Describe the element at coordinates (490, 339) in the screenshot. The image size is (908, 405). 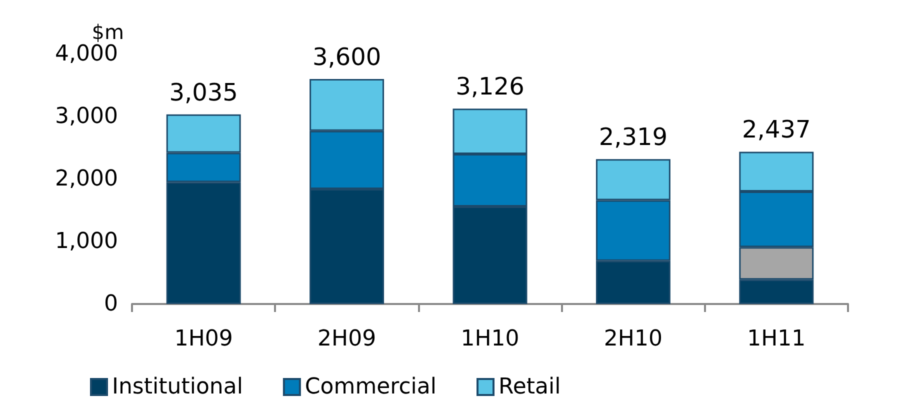
I see `x-tick-label: 1H10` at that location.